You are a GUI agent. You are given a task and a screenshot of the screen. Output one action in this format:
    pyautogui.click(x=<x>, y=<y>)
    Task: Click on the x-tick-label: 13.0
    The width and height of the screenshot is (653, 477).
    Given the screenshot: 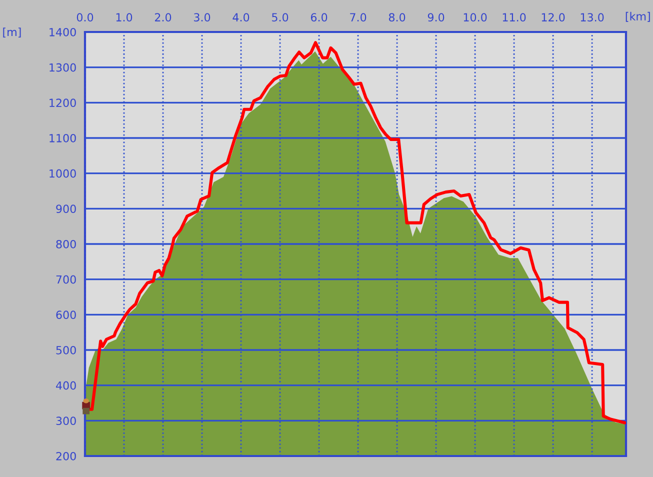 What is the action you would take?
    pyautogui.click(x=592, y=17)
    